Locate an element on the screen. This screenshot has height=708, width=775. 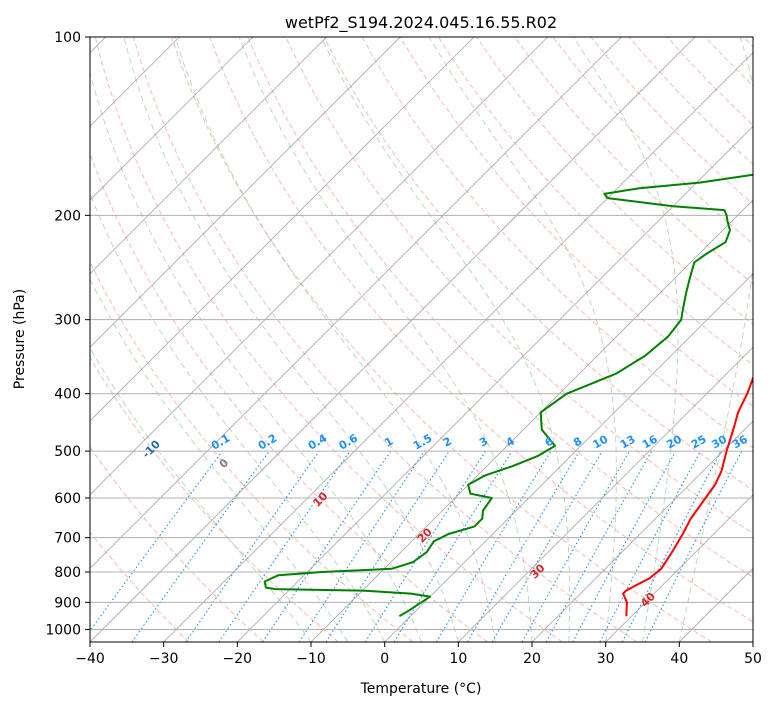
x-tick-label: −30 is located at coordinates (164, 659).